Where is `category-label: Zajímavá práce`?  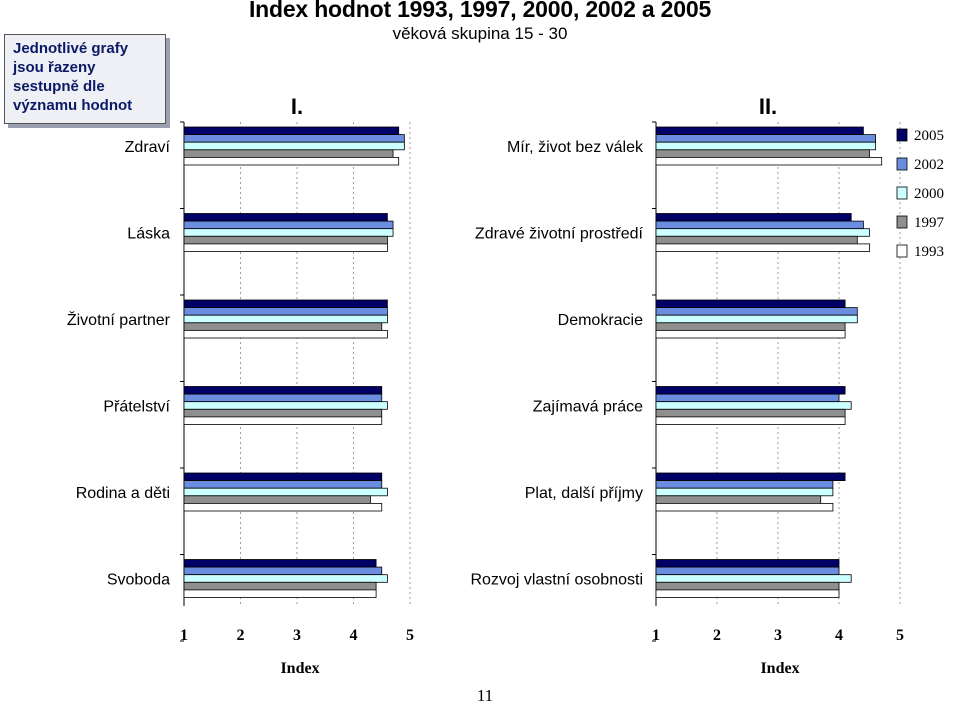 category-label: Zajímavá práce is located at coordinates (588, 407).